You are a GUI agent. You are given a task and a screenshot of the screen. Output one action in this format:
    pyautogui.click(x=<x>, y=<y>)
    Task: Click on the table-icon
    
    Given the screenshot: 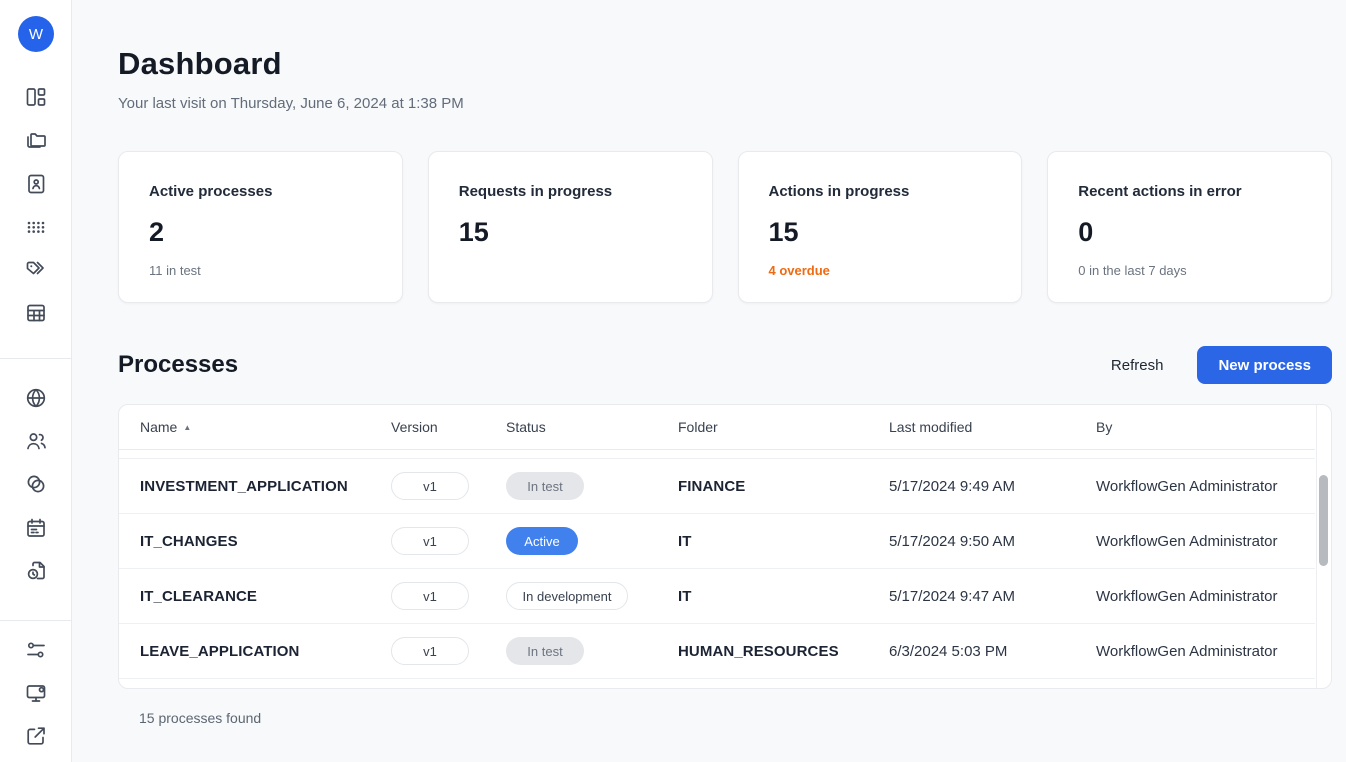 What is the action you would take?
    pyautogui.click(x=36, y=313)
    